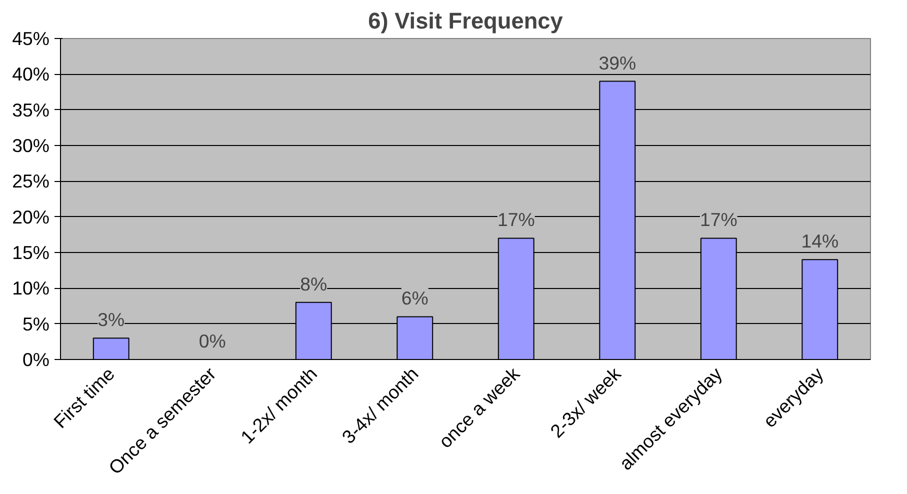 The width and height of the screenshot is (907, 494). What do you see at coordinates (31, 74) in the screenshot?
I see `y-tick-label: 40%` at bounding box center [31, 74].